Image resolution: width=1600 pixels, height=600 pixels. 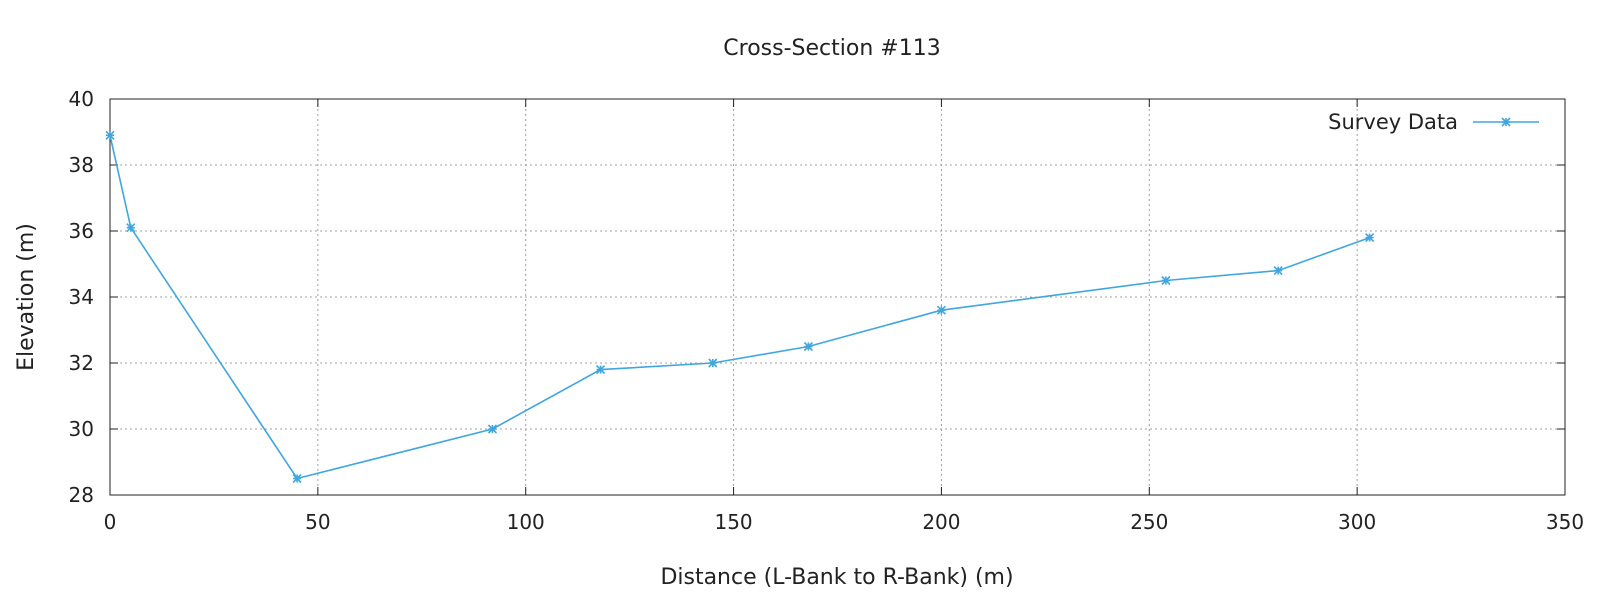 What do you see at coordinates (526, 522) in the screenshot?
I see `x-tick-label: 100` at bounding box center [526, 522].